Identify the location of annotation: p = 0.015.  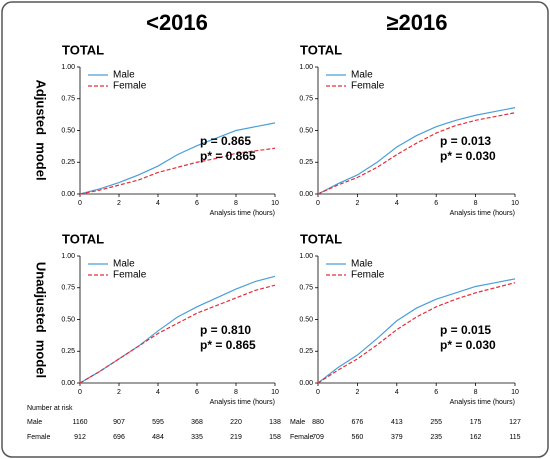
(465, 330).